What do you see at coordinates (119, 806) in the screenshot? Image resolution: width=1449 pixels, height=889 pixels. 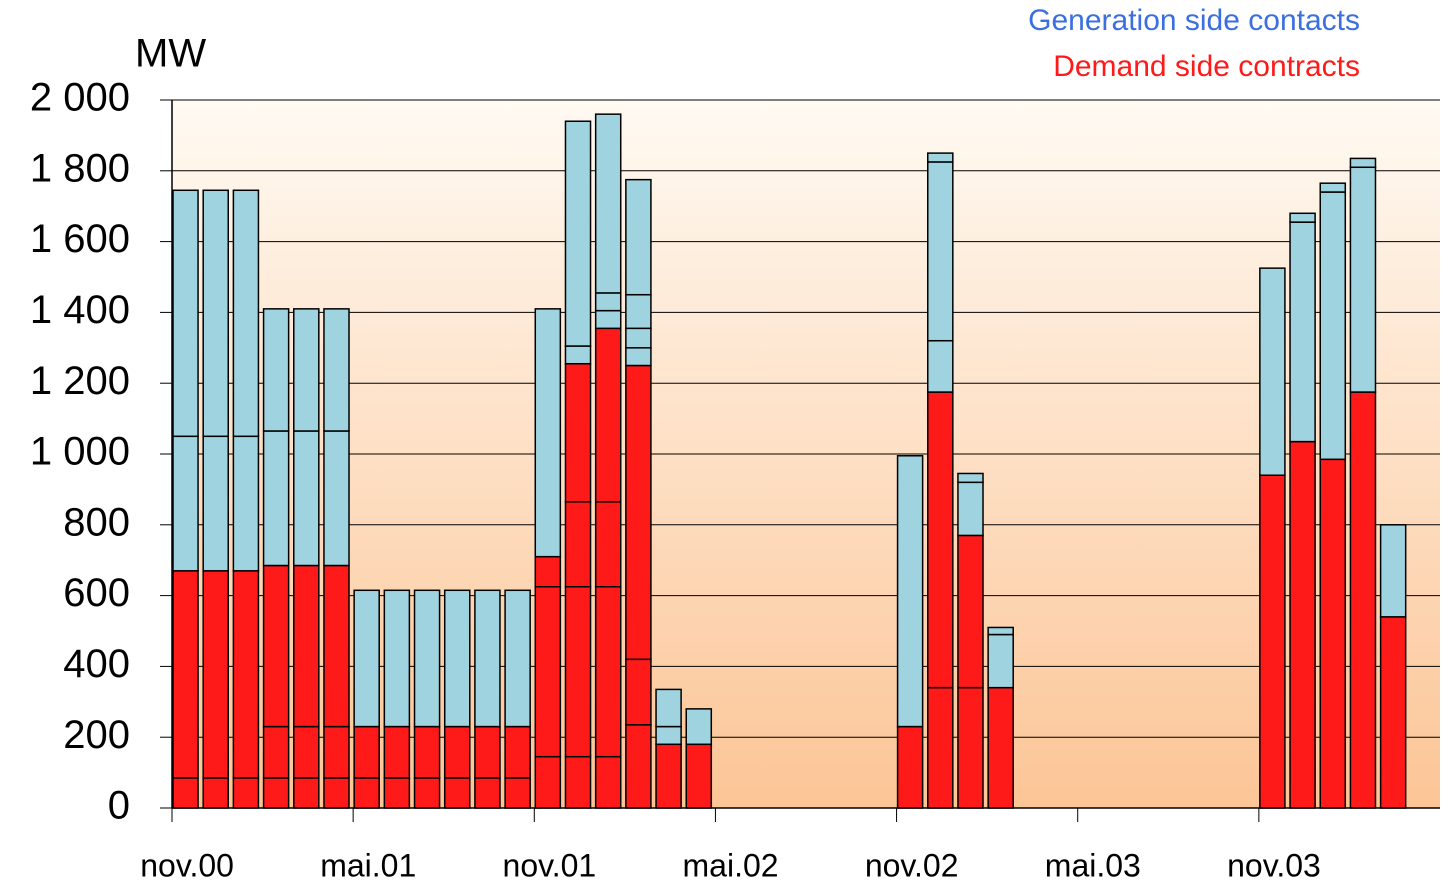 I see `y-tick-label: 0` at bounding box center [119, 806].